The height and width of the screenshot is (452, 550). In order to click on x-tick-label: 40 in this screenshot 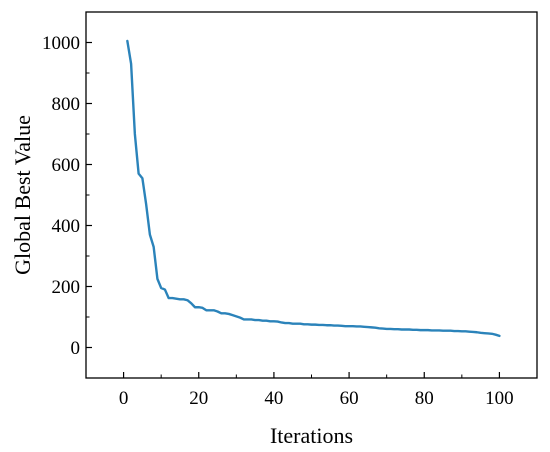, I will do `click(273, 398)`.